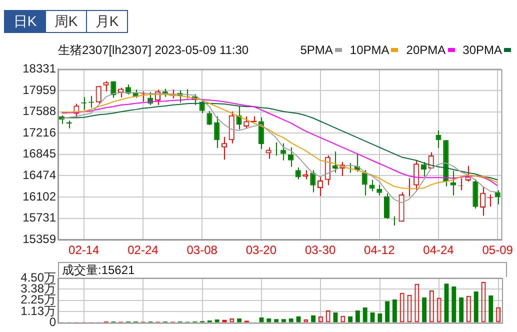  I want to click on legend-label: 30PMA, so click(482, 50).